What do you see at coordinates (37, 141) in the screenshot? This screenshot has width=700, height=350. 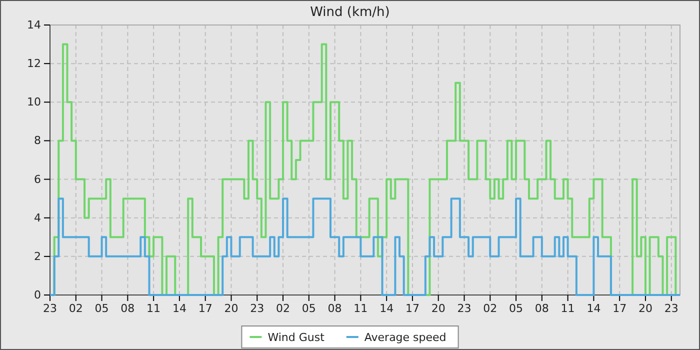 I see `y-tick-label: 8` at bounding box center [37, 141].